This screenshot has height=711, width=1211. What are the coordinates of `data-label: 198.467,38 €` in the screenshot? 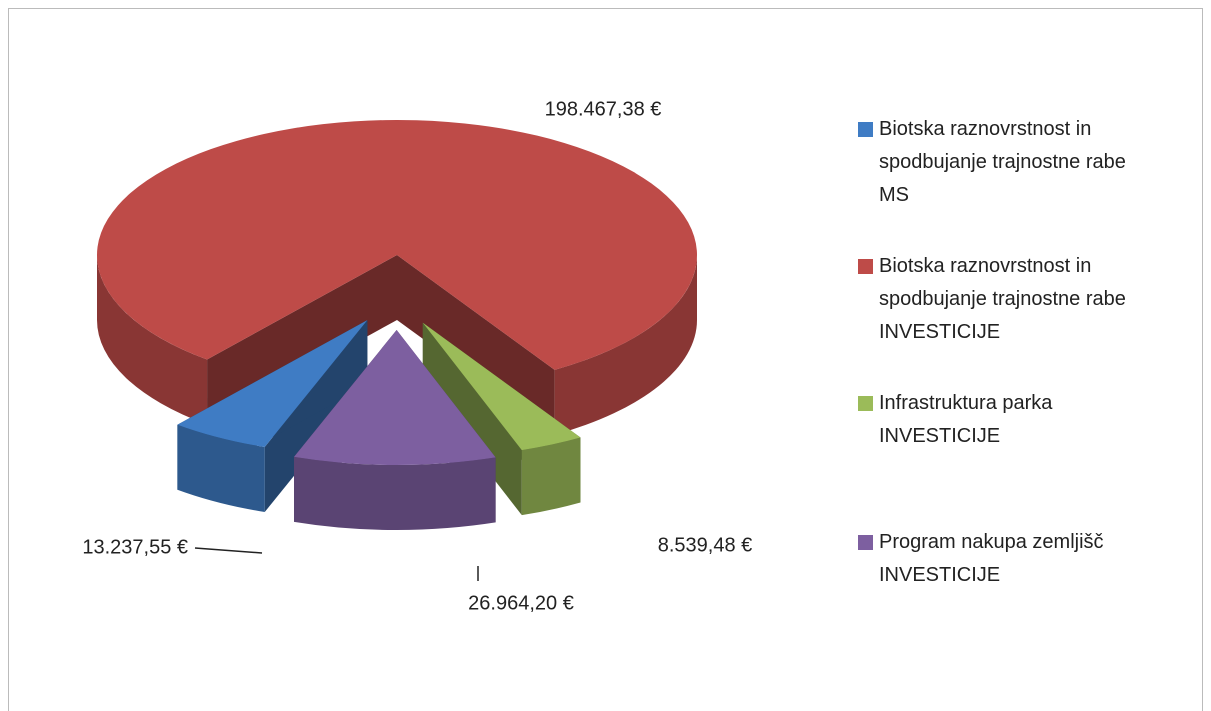 It's located at (603, 109).